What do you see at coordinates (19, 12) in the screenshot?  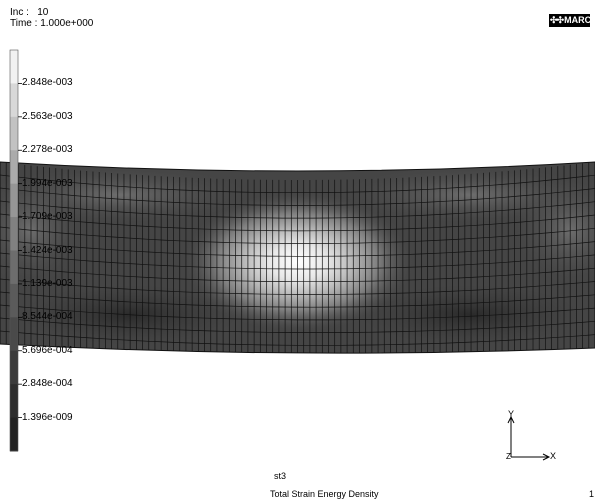 I see `inc-label: Inc :` at bounding box center [19, 12].